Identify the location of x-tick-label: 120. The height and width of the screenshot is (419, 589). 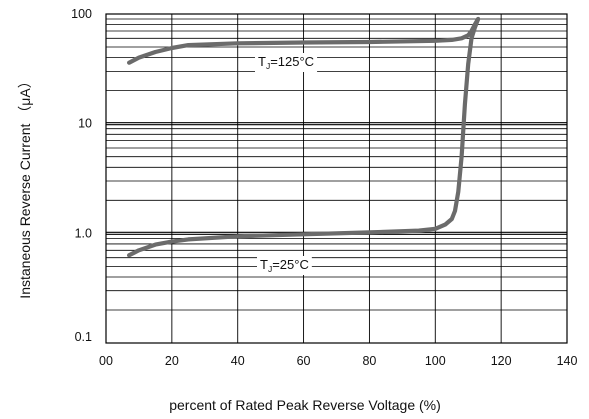
(501, 361).